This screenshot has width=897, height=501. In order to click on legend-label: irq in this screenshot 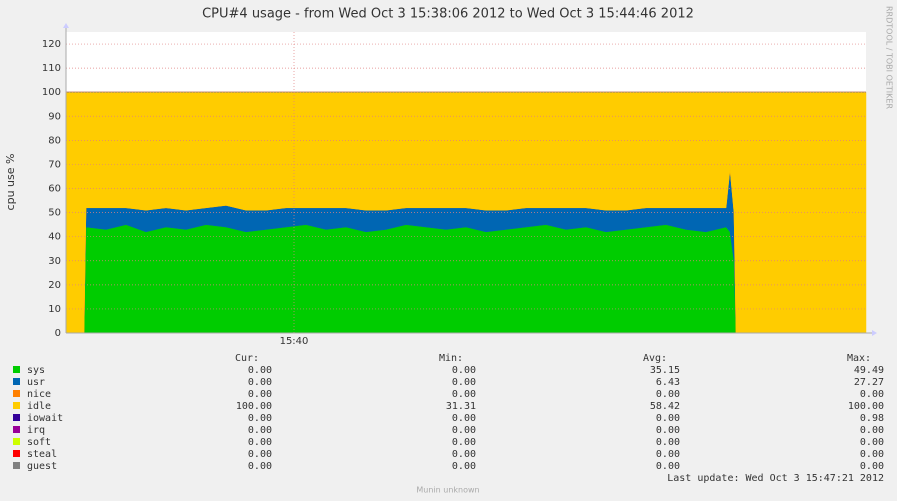, I will do `click(36, 430)`.